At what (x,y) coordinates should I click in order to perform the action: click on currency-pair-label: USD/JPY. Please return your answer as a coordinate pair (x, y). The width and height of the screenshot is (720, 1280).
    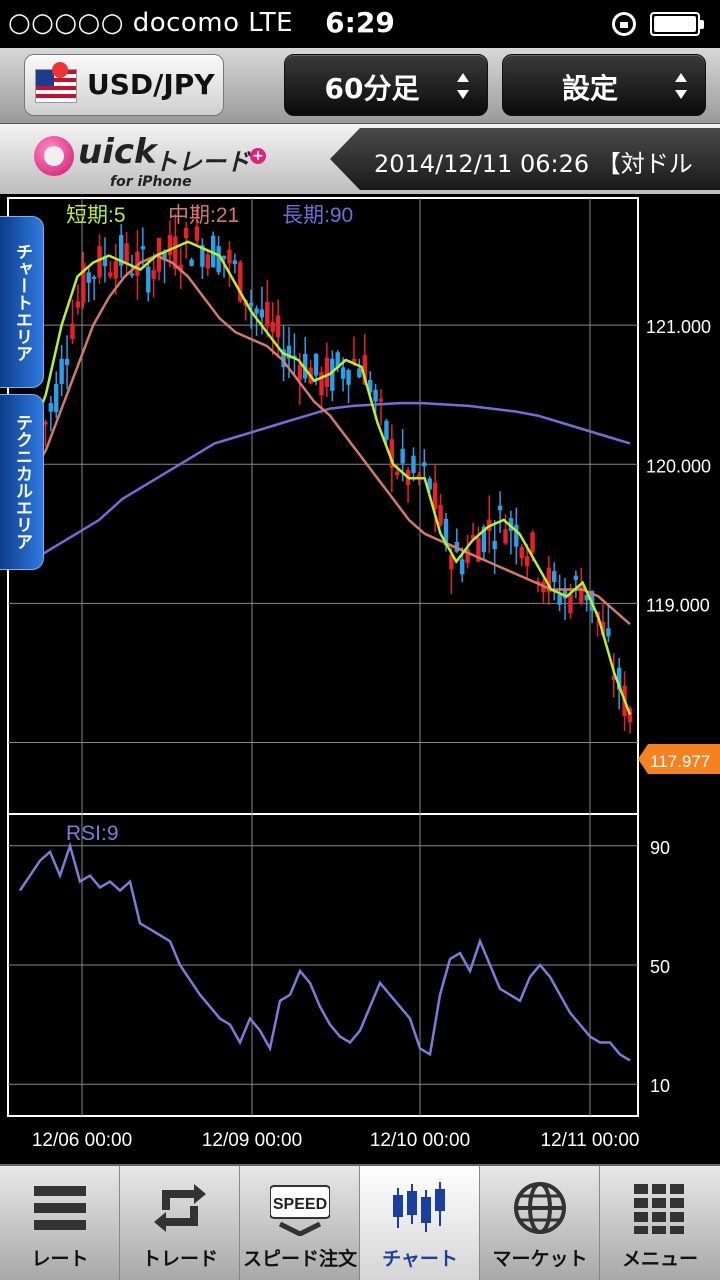
    Looking at the image, I should click on (151, 84).